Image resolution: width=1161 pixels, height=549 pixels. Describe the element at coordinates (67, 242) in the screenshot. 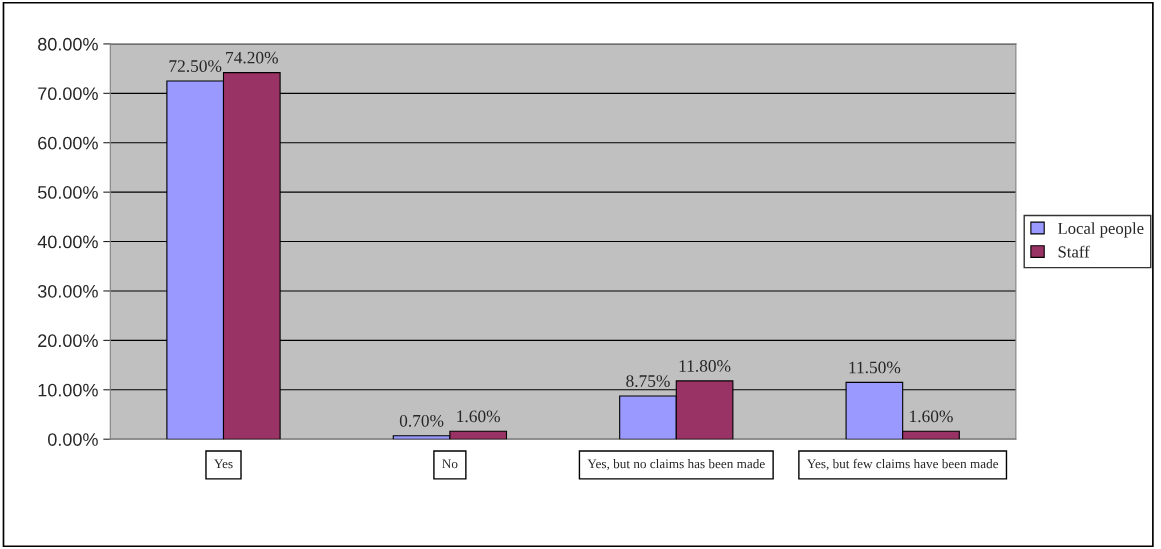

I see `y-tick-label: 40.00%` at that location.